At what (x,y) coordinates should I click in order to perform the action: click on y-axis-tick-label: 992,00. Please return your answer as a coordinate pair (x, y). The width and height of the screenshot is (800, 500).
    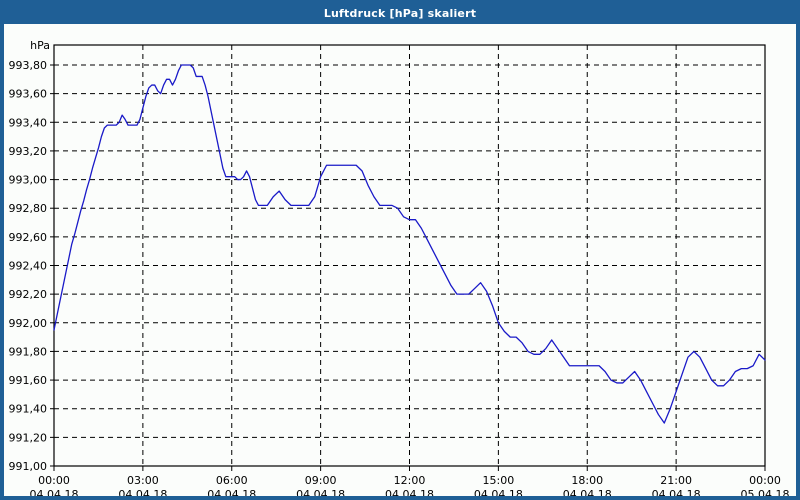
    Looking at the image, I should click on (28, 323).